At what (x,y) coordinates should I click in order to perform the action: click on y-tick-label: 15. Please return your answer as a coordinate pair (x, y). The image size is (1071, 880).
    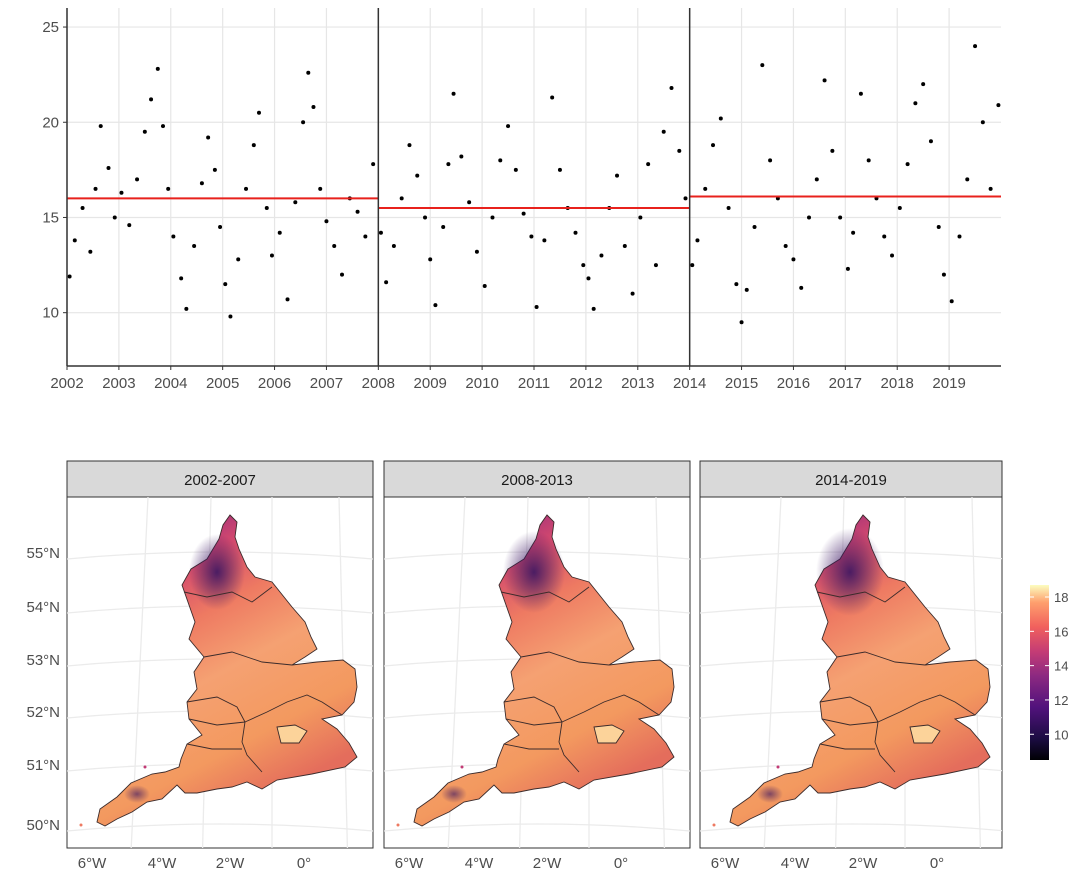
    Looking at the image, I should click on (50, 217).